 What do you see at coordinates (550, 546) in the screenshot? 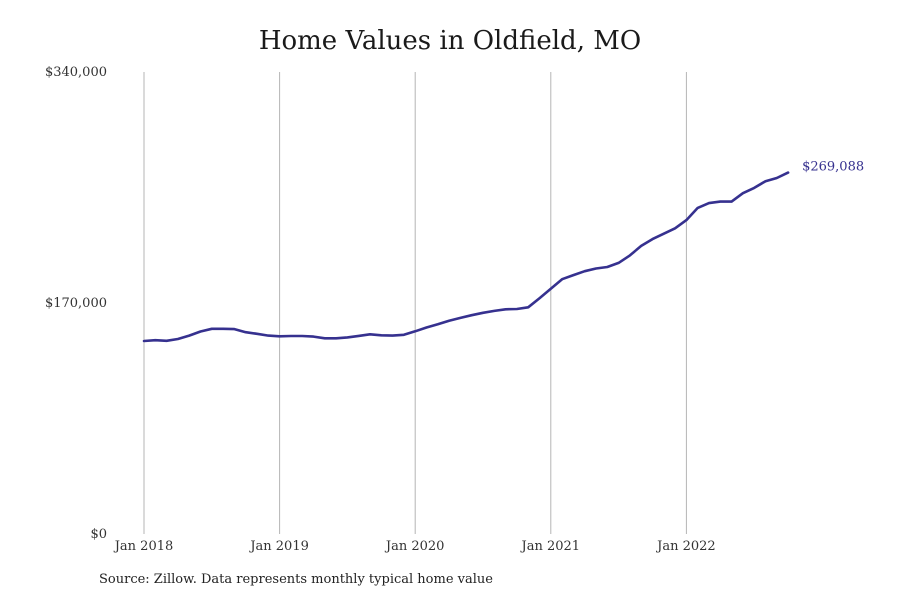
I see `x-tick-label: Jan 2021` at bounding box center [550, 546].